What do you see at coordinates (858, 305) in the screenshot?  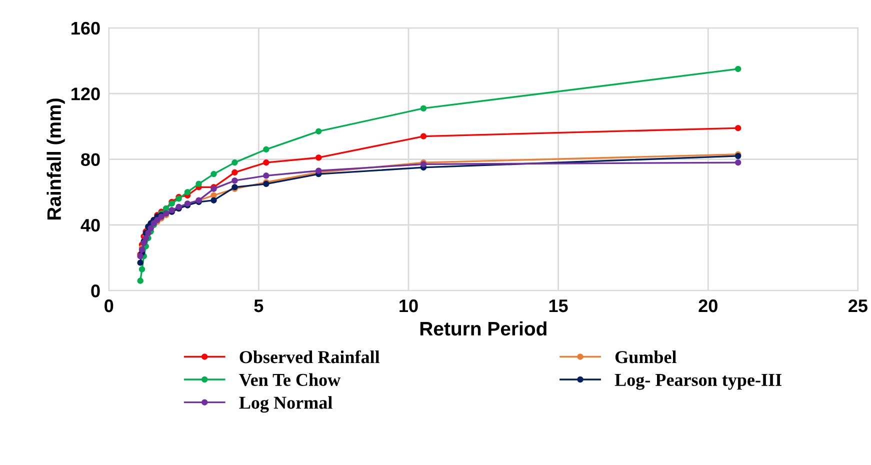 I see `x-tick-label: 25` at bounding box center [858, 305].